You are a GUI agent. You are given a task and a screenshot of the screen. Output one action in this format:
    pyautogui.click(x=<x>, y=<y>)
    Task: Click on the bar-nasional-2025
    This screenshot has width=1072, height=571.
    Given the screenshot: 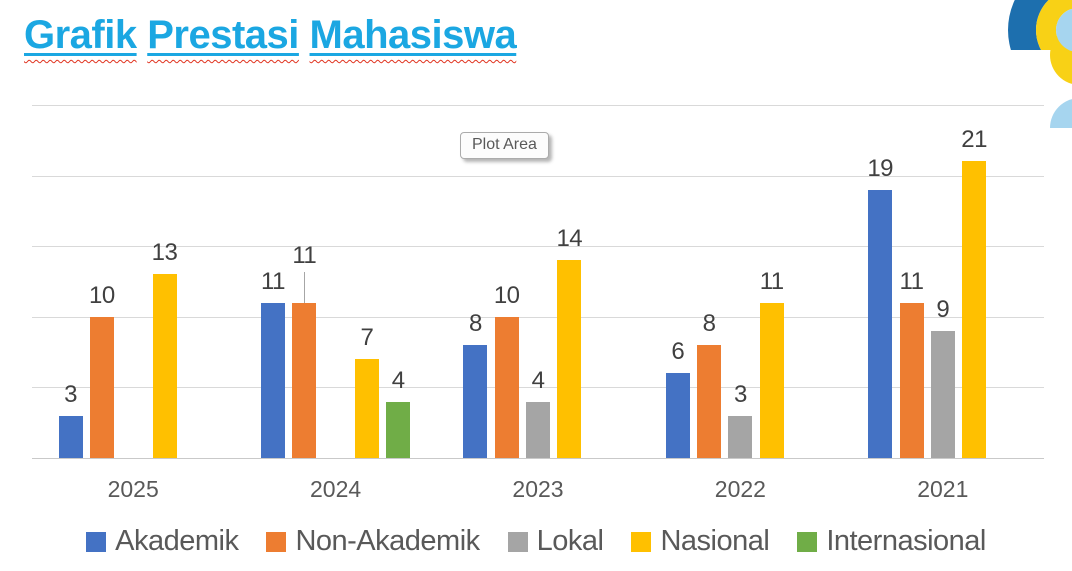 What is the action you would take?
    pyautogui.click(x=164, y=366)
    